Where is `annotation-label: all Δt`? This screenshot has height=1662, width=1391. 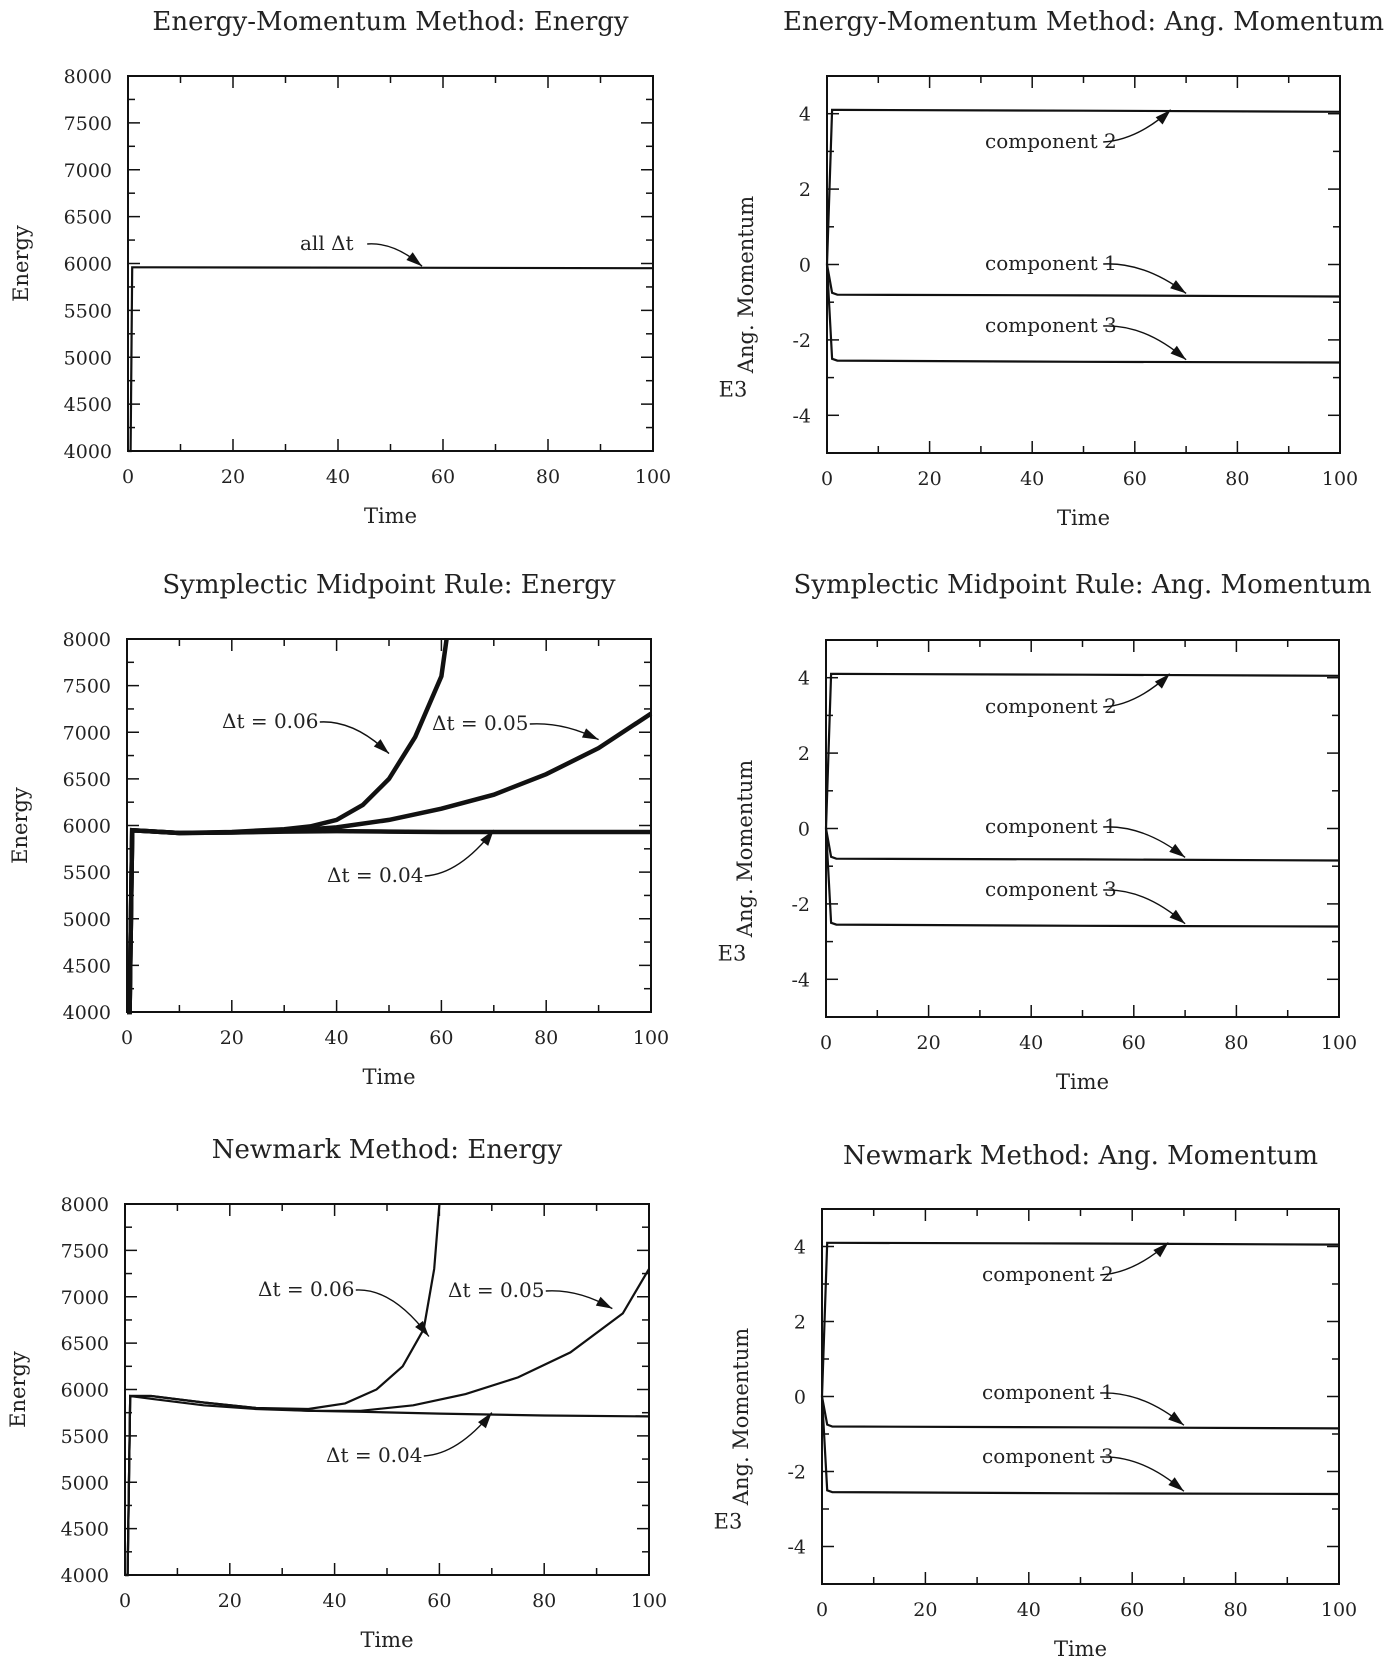
annotation-label: all Δt is located at coordinates (327, 243).